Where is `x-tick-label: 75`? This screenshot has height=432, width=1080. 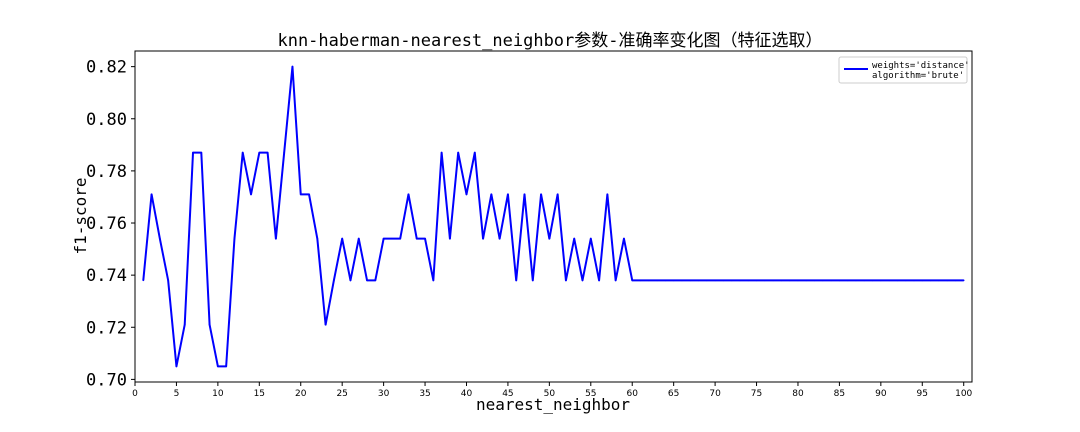 x-tick-label: 75 is located at coordinates (756, 394).